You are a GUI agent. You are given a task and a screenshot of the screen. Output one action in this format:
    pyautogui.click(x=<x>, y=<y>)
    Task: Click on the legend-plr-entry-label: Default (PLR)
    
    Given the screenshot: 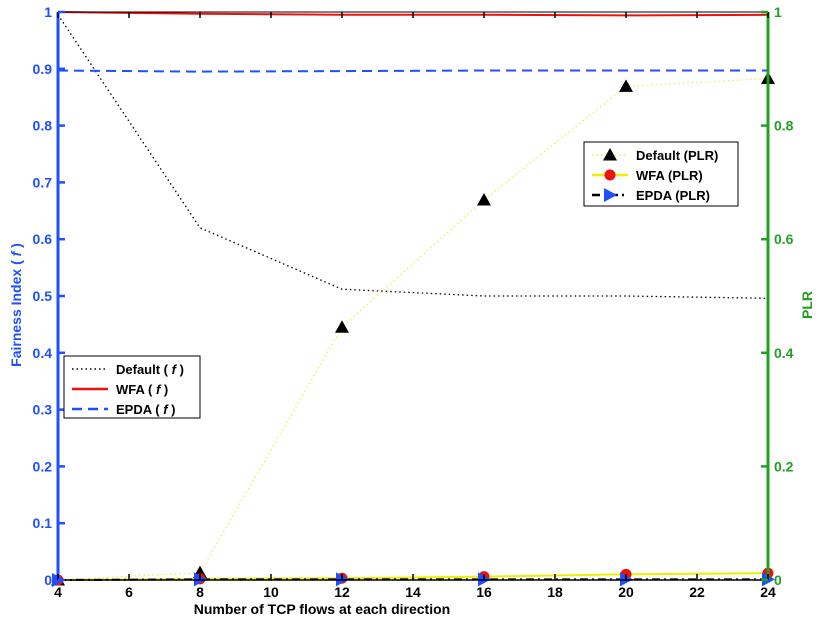 What is the action you would take?
    pyautogui.click(x=677, y=155)
    